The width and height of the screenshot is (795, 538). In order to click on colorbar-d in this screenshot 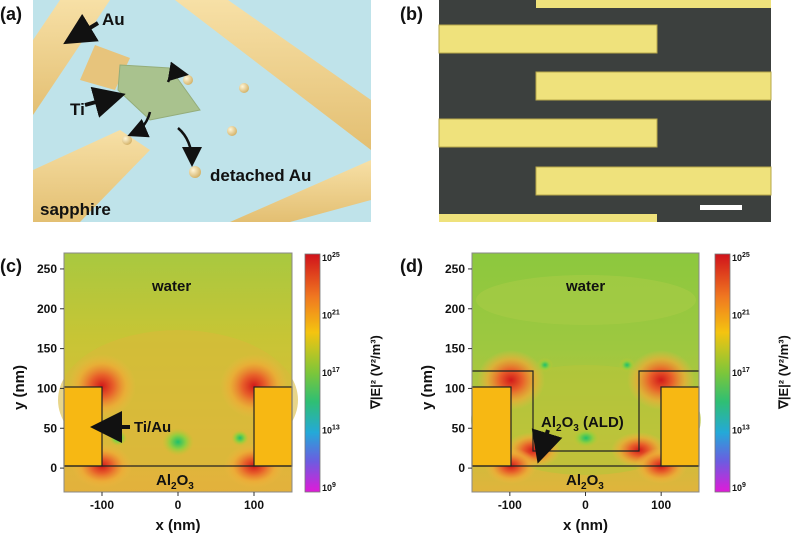, I will do `click(722, 373)`.